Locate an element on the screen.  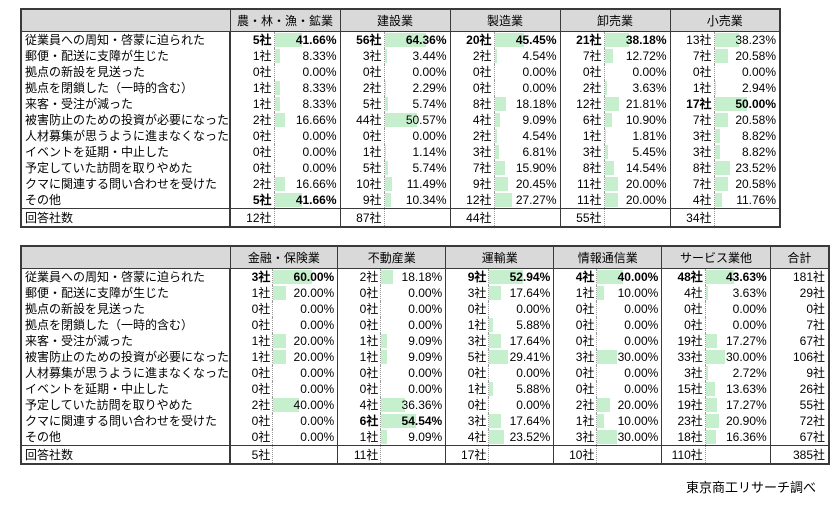
column-header: サービス業他 is located at coordinates (716, 257).